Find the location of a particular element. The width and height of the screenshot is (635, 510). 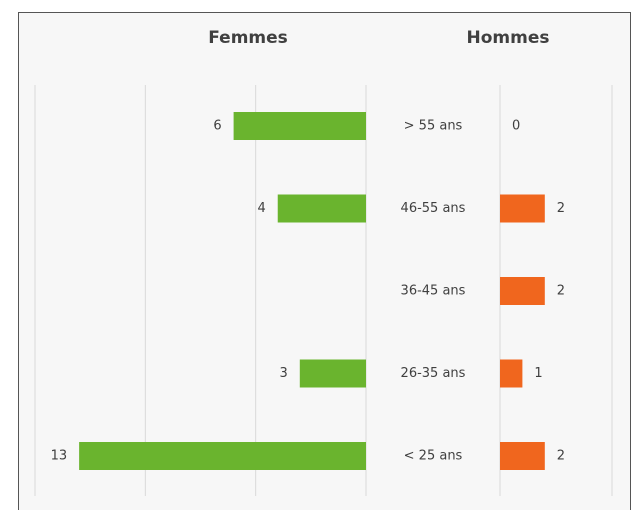

category-label: < 25 ans is located at coordinates (433, 456).